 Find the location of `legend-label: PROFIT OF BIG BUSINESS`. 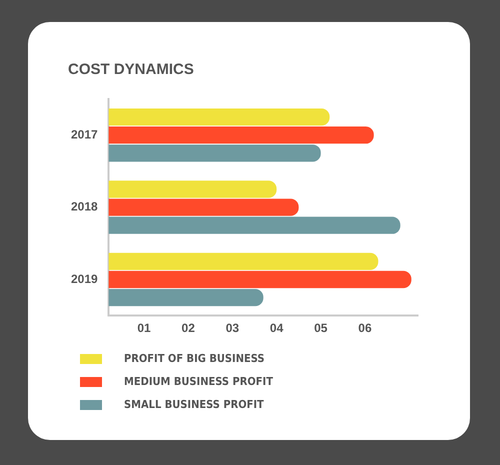

legend-label: PROFIT OF BIG BUSINESS is located at coordinates (194, 358).